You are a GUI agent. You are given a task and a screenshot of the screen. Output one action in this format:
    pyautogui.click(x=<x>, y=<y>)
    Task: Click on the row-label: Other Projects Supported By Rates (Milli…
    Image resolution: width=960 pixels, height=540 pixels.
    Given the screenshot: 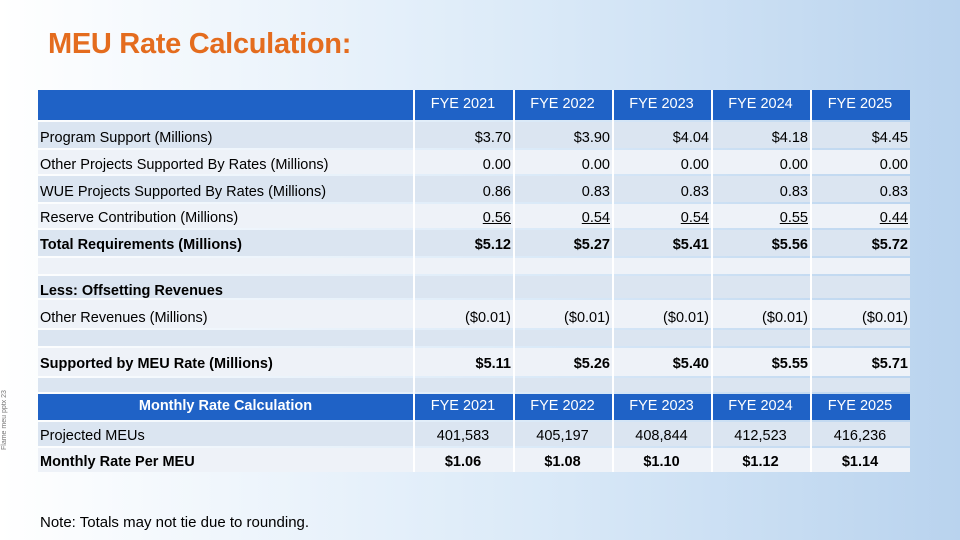 What is the action you would take?
    pyautogui.click(x=184, y=165)
    